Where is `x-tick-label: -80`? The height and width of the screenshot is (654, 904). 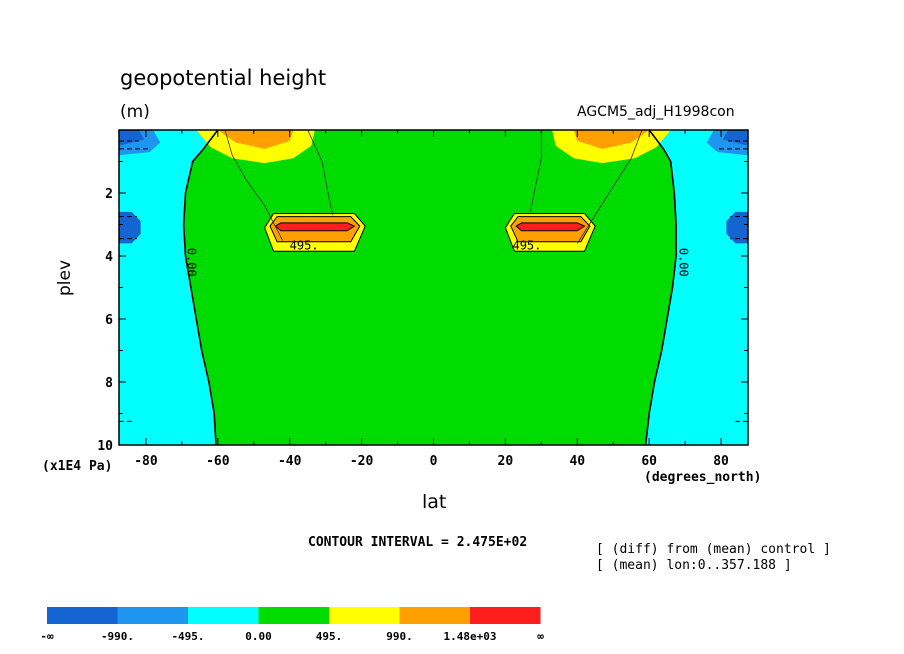
x-tick-label: -80 is located at coordinates (146, 461).